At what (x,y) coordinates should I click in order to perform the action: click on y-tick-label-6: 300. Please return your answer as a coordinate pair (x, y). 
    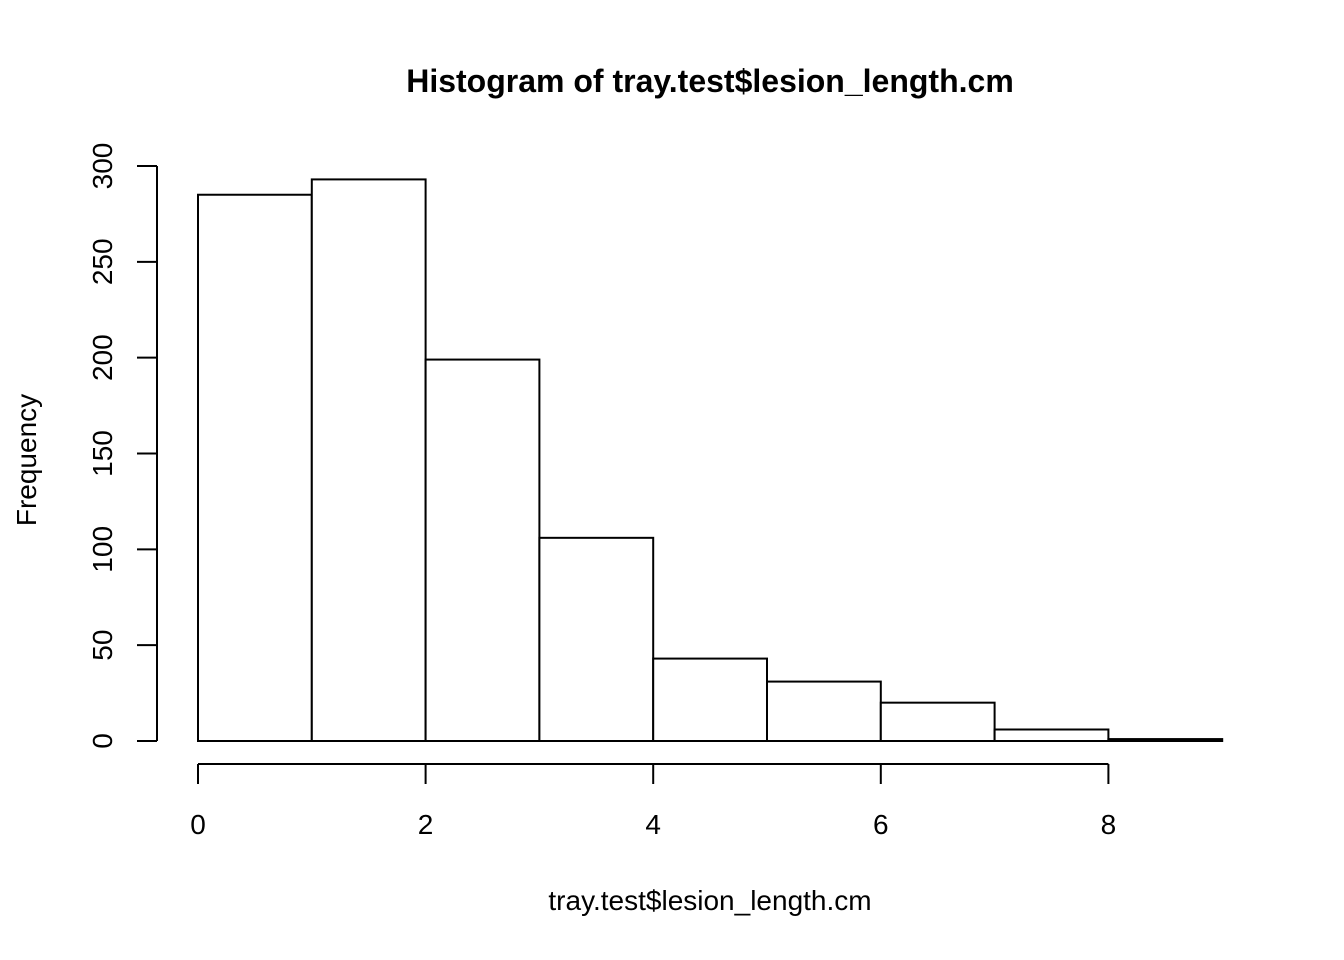
    Looking at the image, I should click on (102, 166).